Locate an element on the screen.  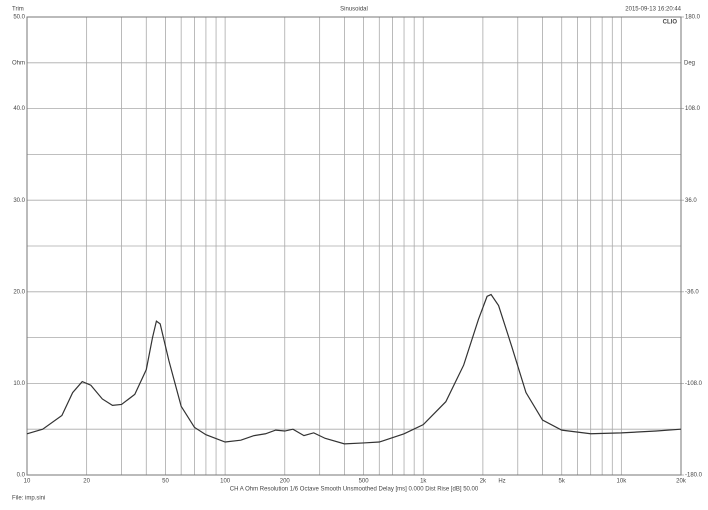
x-tick-label: 500 is located at coordinates (364, 482).